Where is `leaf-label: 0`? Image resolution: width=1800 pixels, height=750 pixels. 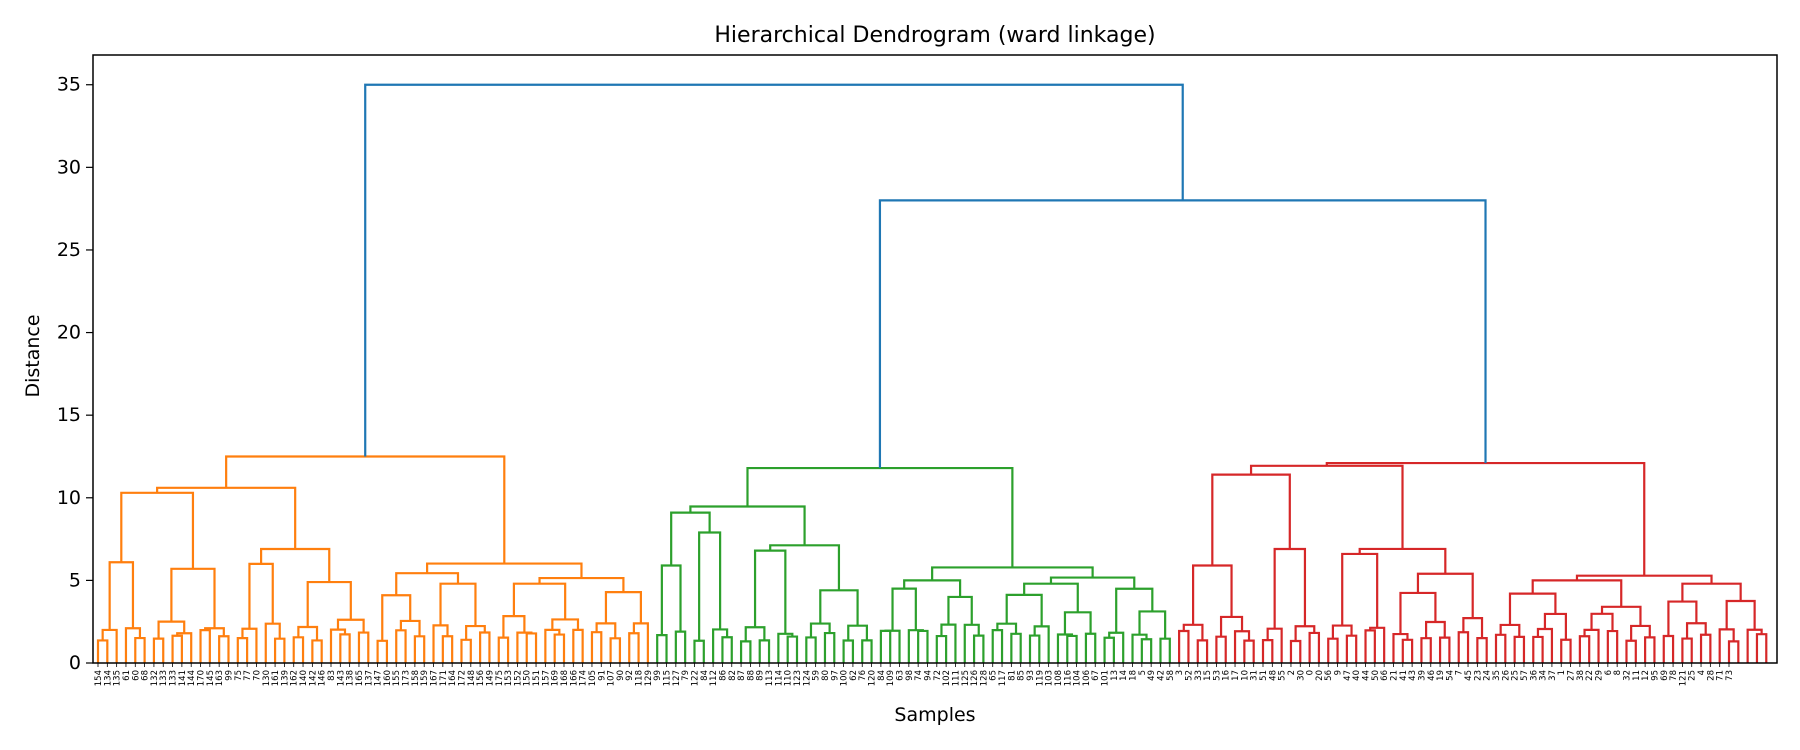
leaf-label: 0 is located at coordinates (1311, 672).